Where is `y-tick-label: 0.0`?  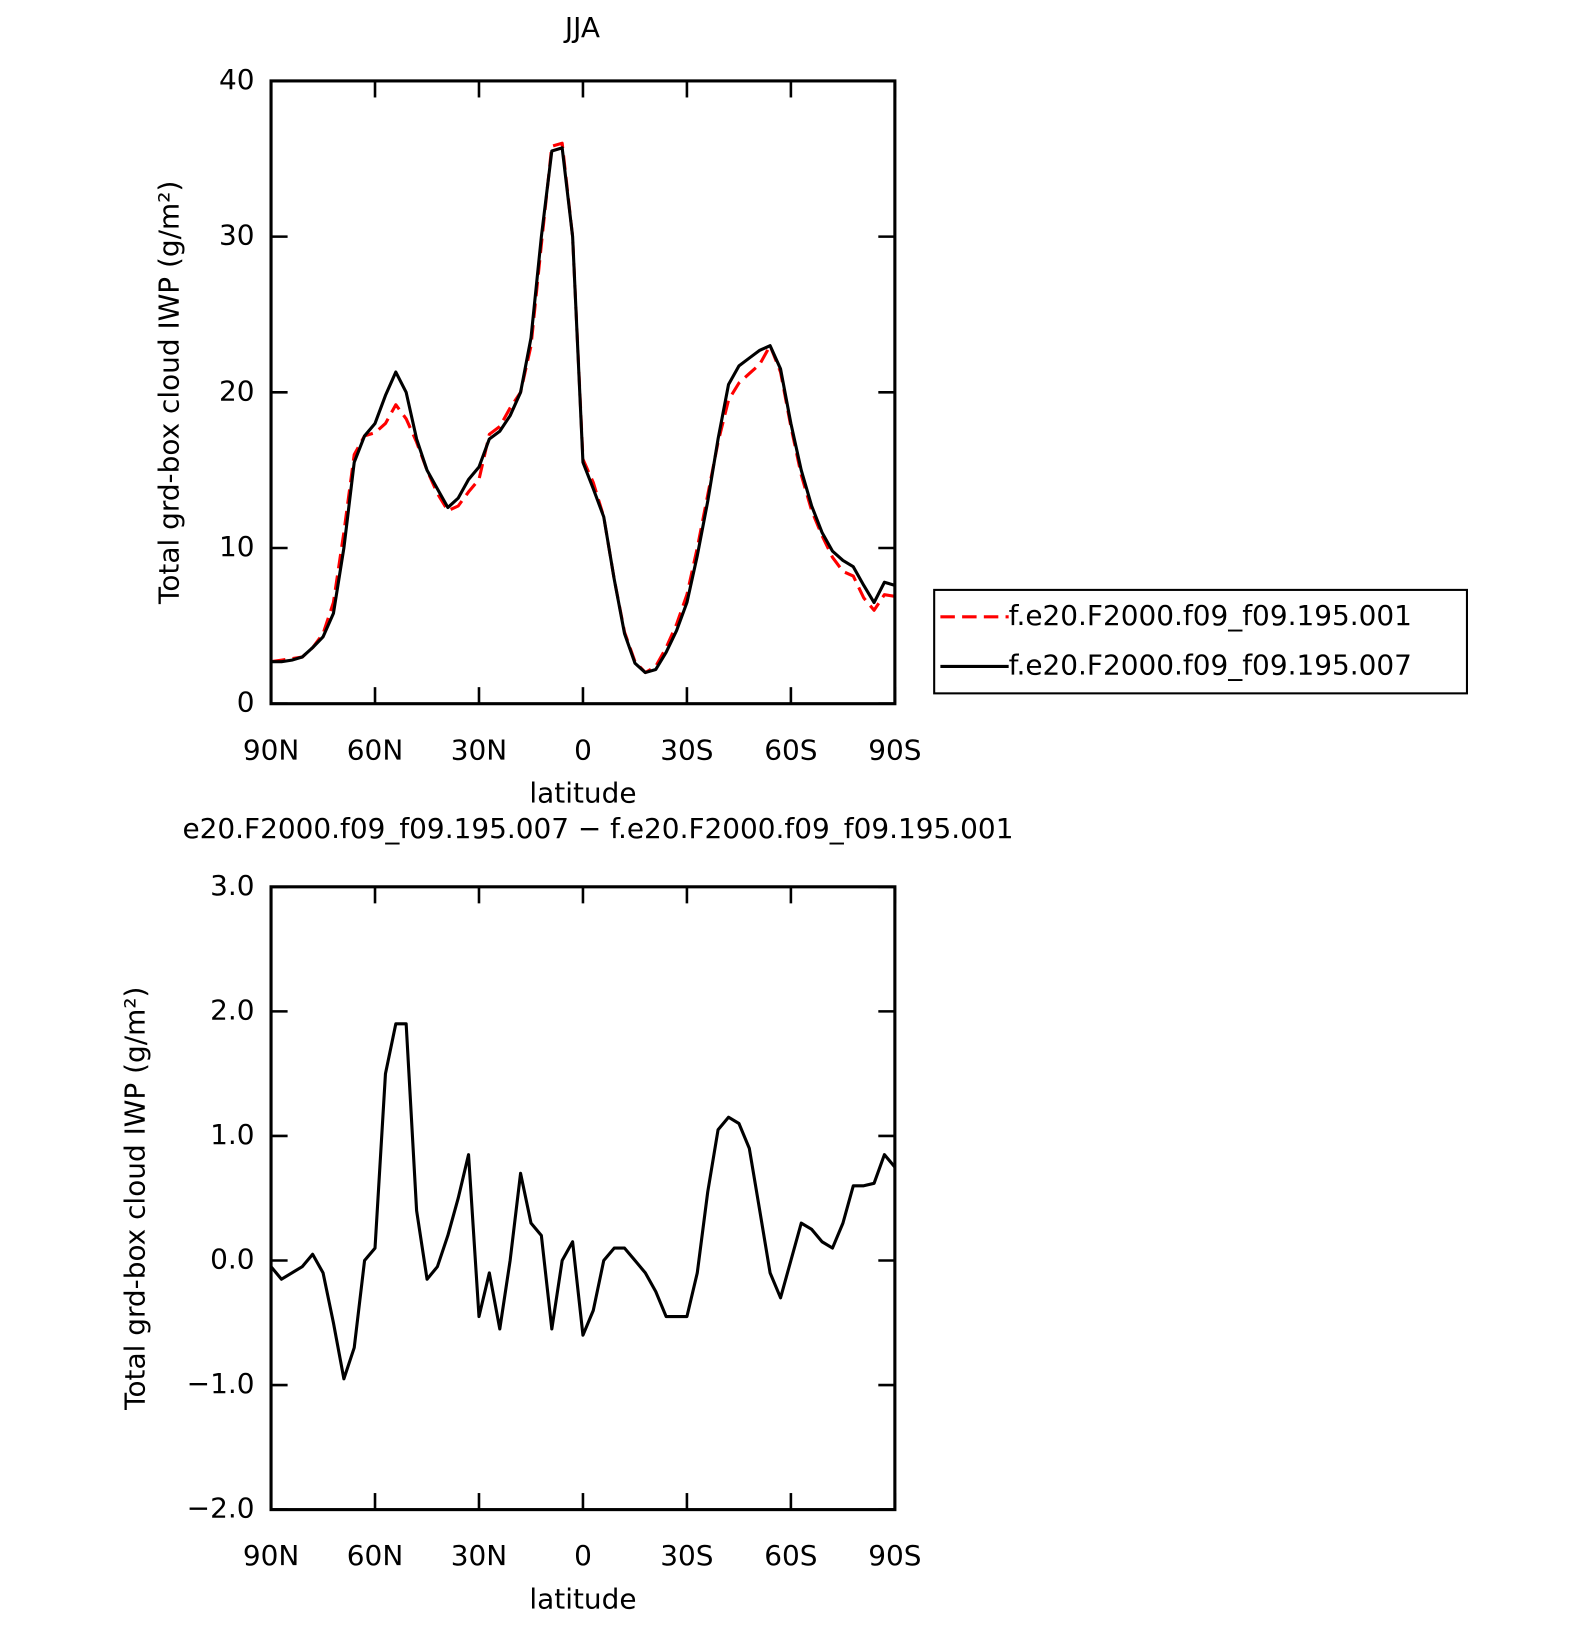 y-tick-label: 0.0 is located at coordinates (232, 1258).